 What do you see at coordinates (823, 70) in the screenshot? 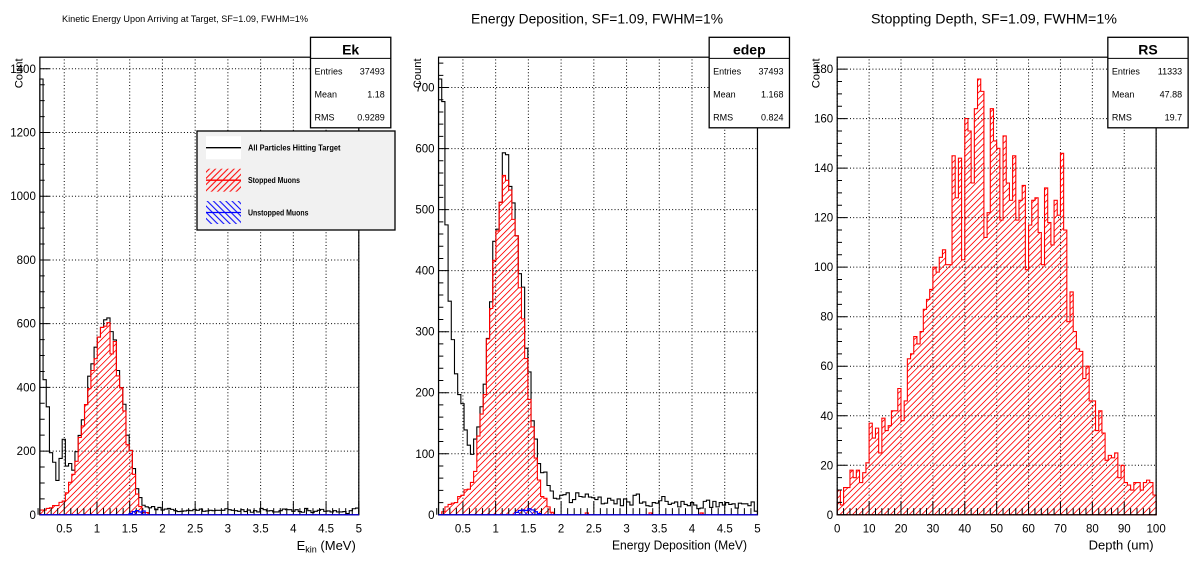
I see `svg-text: 180` at bounding box center [823, 70].